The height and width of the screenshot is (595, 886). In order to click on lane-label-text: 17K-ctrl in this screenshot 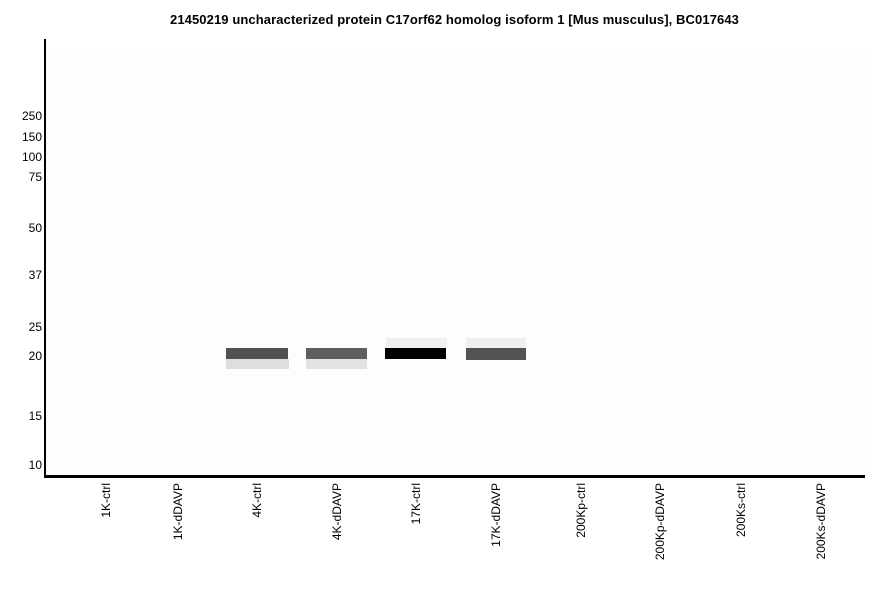, I will do `click(416, 504)`.